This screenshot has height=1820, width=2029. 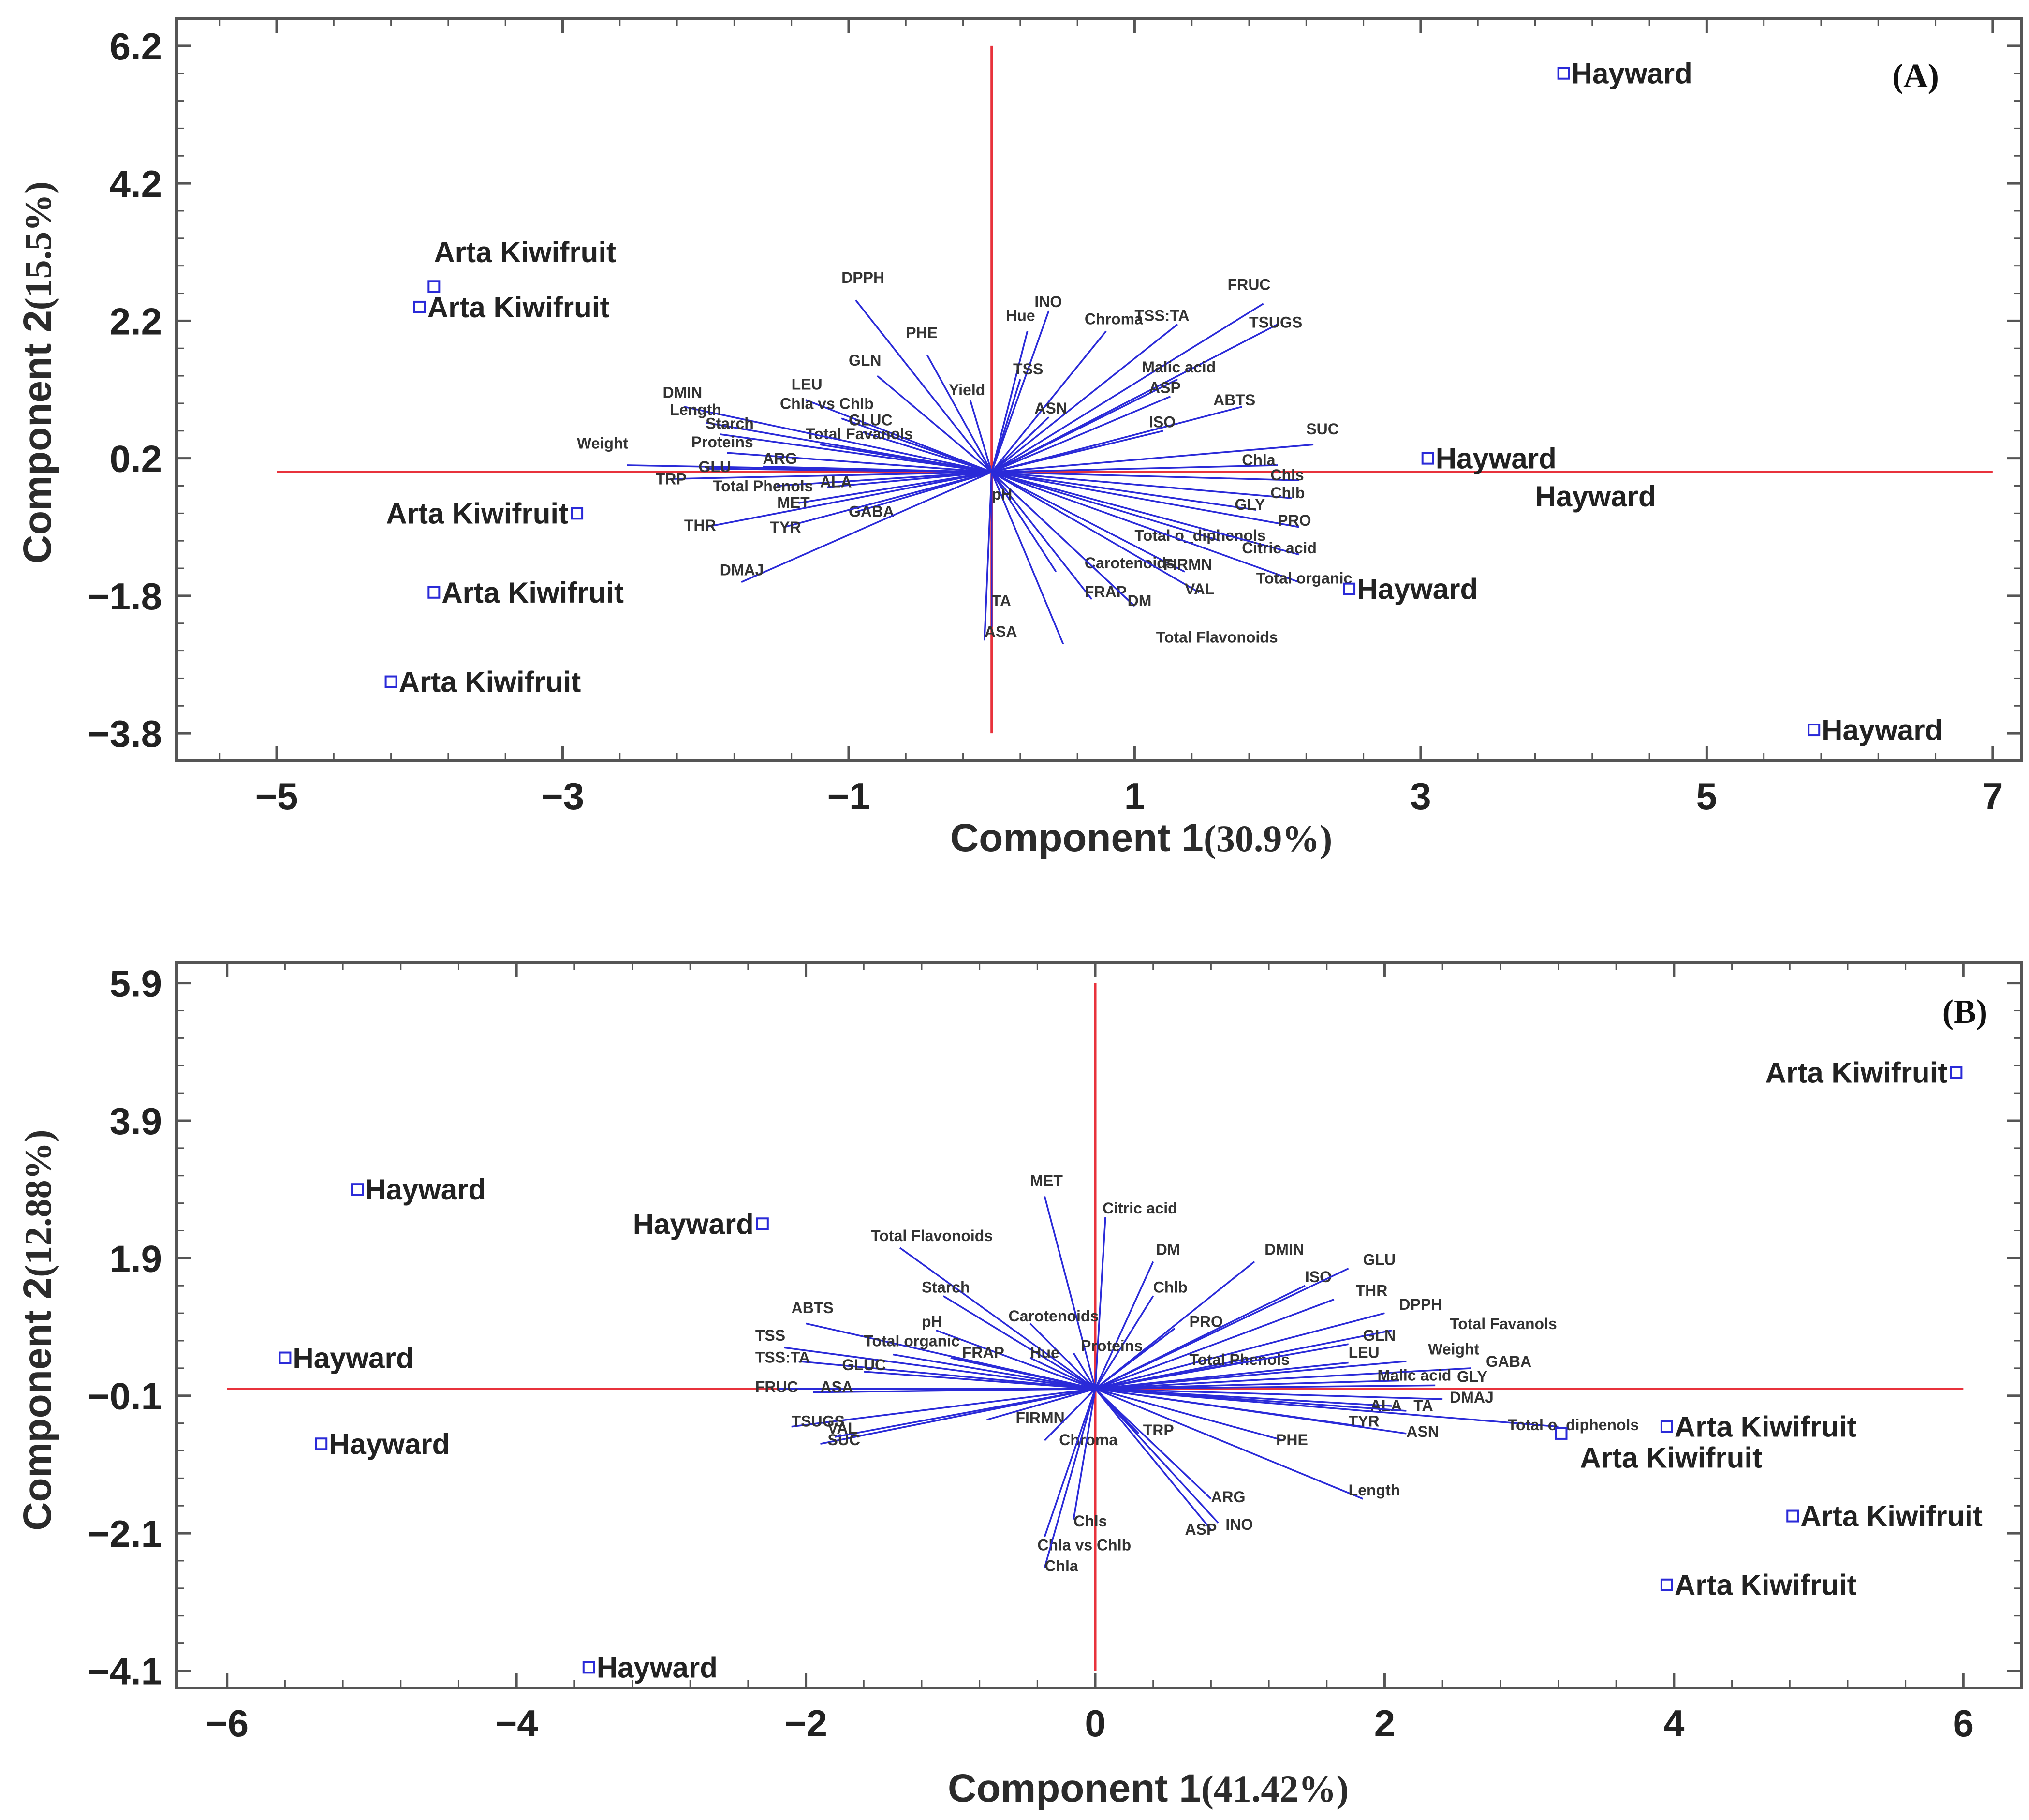 What do you see at coordinates (1074, 1788) in the screenshot?
I see `panel-b-x-axis-label: Component 1` at bounding box center [1074, 1788].